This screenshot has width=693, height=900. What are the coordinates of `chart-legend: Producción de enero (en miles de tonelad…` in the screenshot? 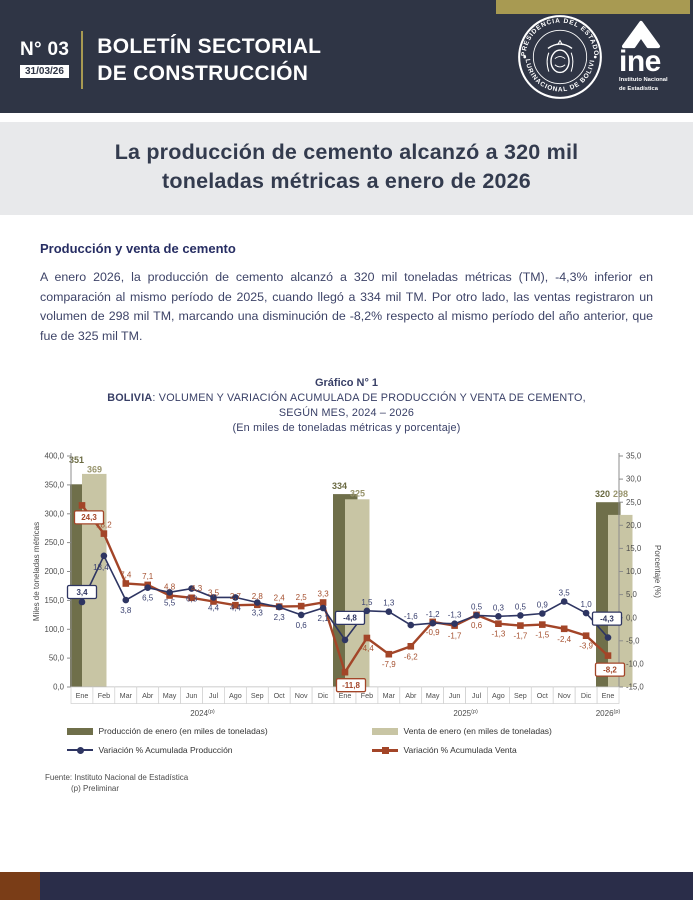 It's located at (346, 740).